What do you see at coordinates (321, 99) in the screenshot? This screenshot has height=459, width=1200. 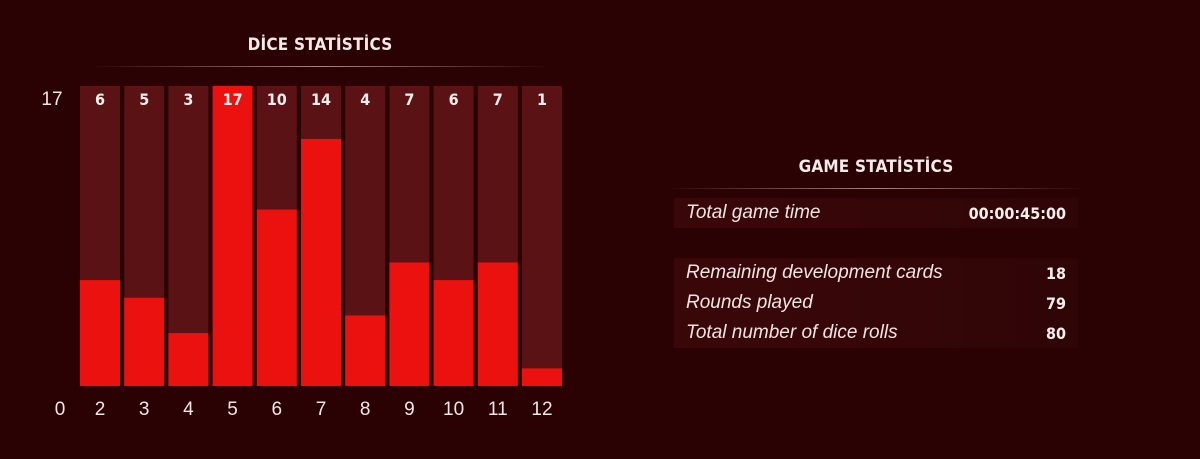 I see `bar-count-label-7: 14` at bounding box center [321, 99].